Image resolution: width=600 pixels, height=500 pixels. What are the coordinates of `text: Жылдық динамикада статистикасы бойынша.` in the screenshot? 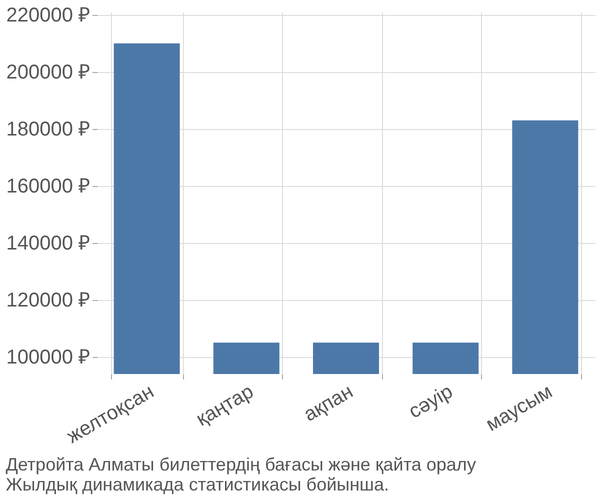 It's located at (197, 484).